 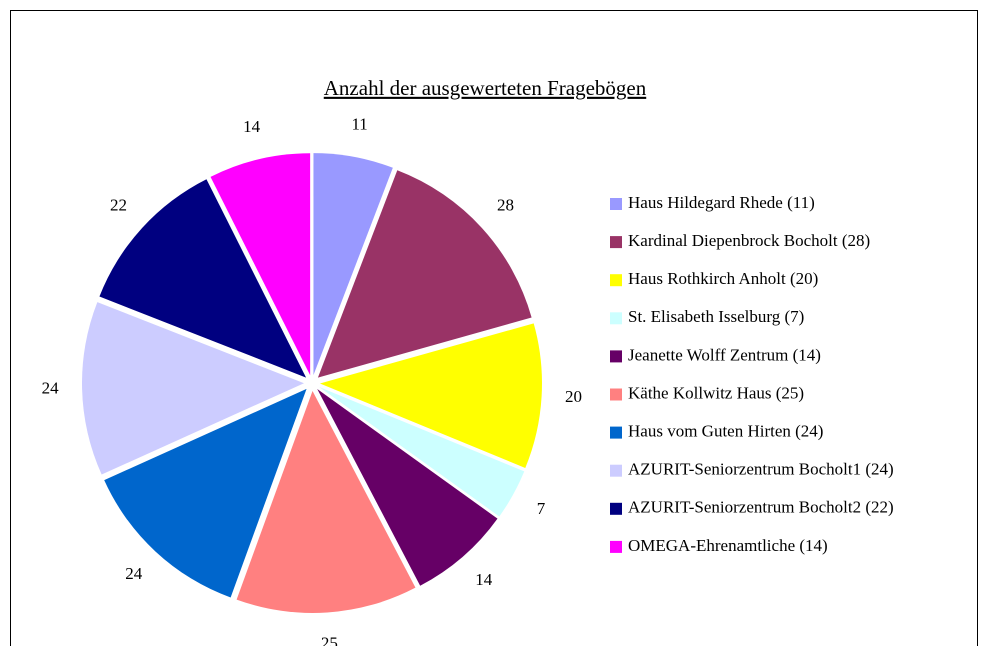 What do you see at coordinates (728, 545) in the screenshot?
I see `legend-label: OMEGA-Ehrenamtliche (14)` at bounding box center [728, 545].